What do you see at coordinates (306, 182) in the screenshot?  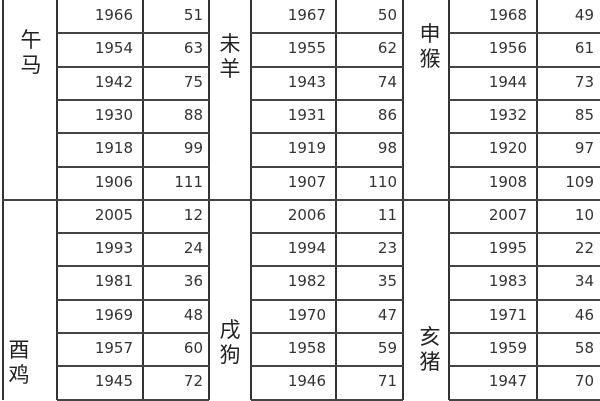 I see `birth-year-cell: 1907` at bounding box center [306, 182].